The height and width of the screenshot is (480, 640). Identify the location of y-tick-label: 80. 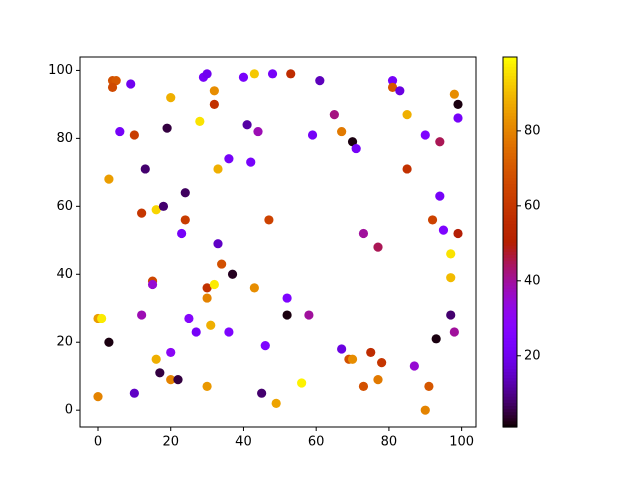
(64, 138).